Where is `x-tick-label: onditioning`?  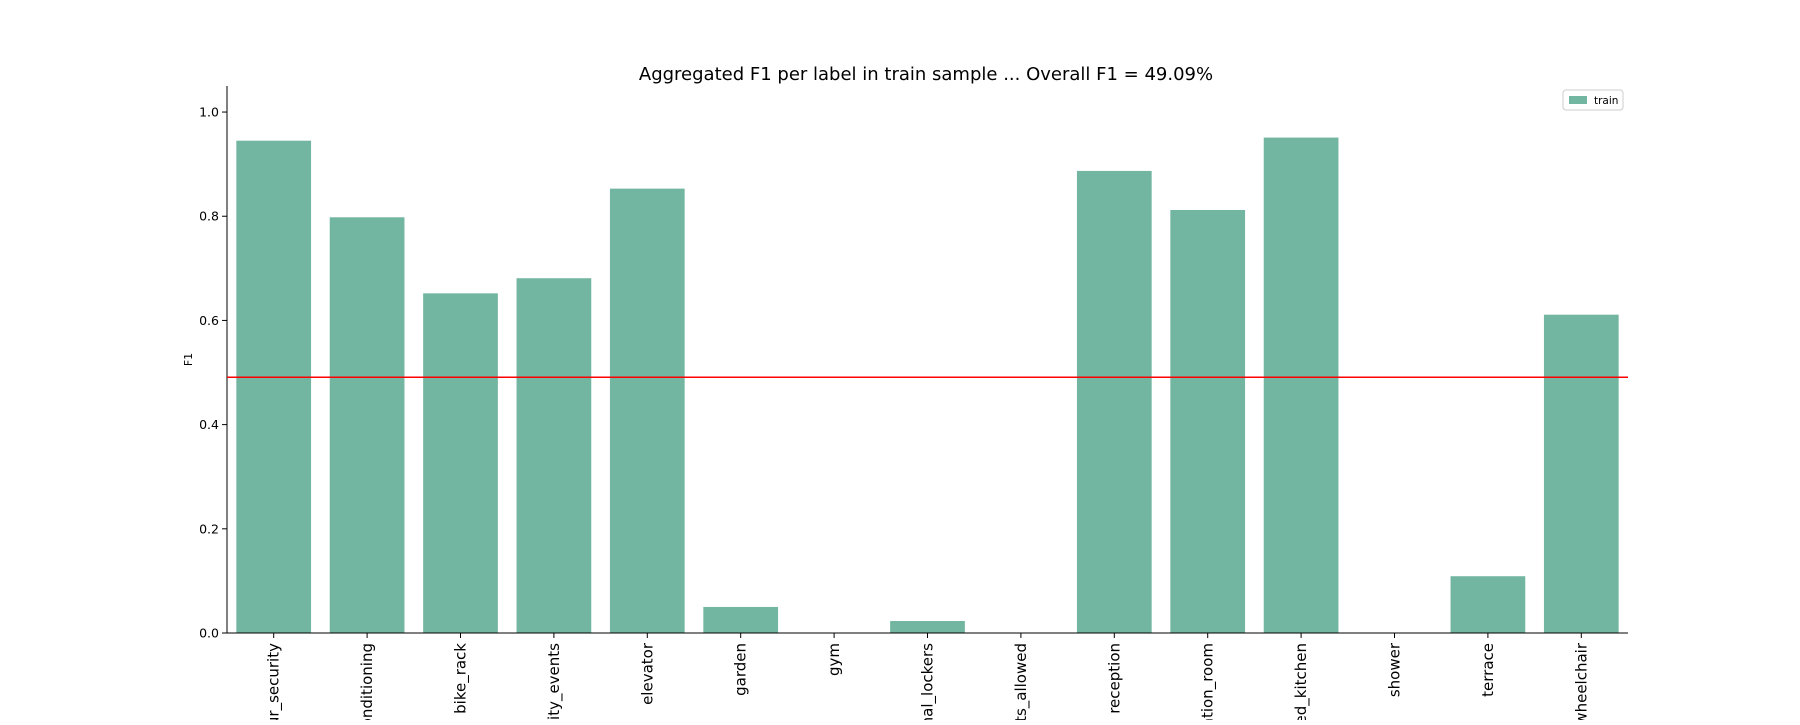 x-tick-label: onditioning is located at coordinates (367, 681).